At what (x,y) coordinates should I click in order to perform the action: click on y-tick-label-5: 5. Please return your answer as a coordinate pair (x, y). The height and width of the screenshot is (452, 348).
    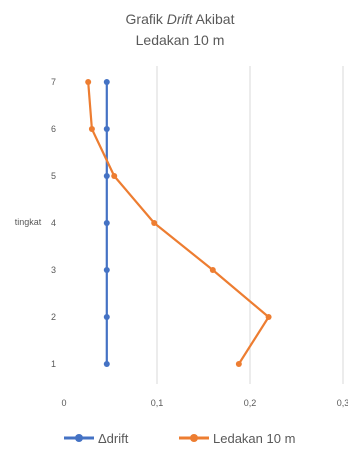
    Looking at the image, I should click on (53, 176).